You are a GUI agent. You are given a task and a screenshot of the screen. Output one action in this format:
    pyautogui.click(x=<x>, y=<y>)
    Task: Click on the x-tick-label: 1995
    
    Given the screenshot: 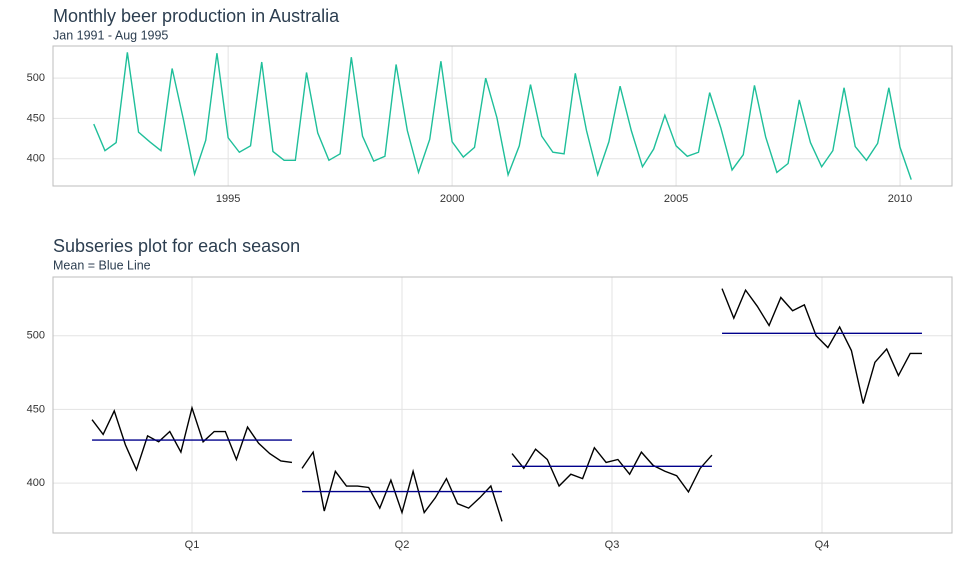 What is the action you would take?
    pyautogui.click(x=228, y=199)
    